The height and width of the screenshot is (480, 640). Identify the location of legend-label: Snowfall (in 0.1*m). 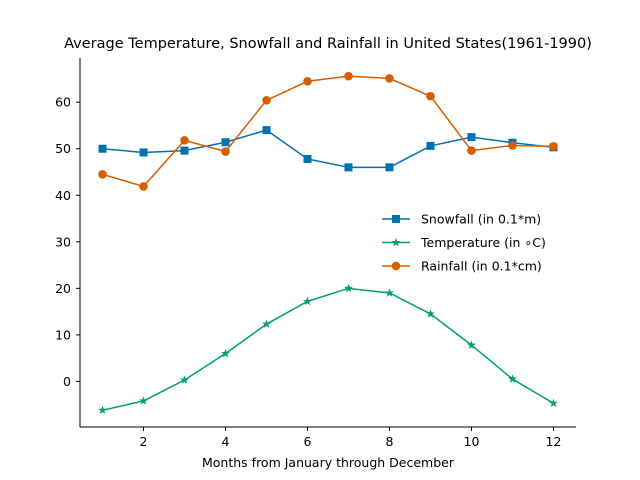
(481, 219).